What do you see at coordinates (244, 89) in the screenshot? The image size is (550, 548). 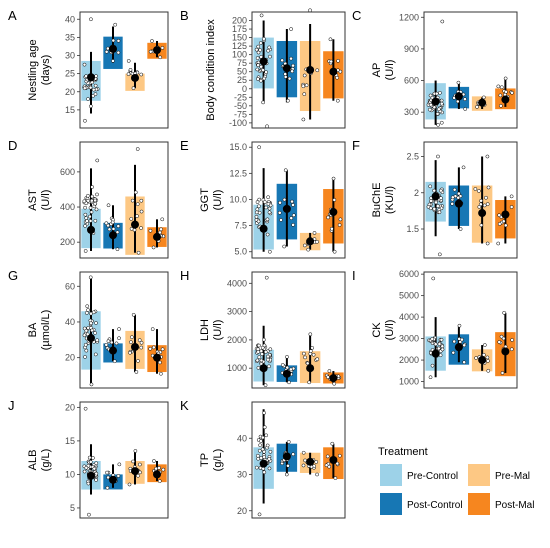 I see `y-tick-label: 0` at bounding box center [244, 89].